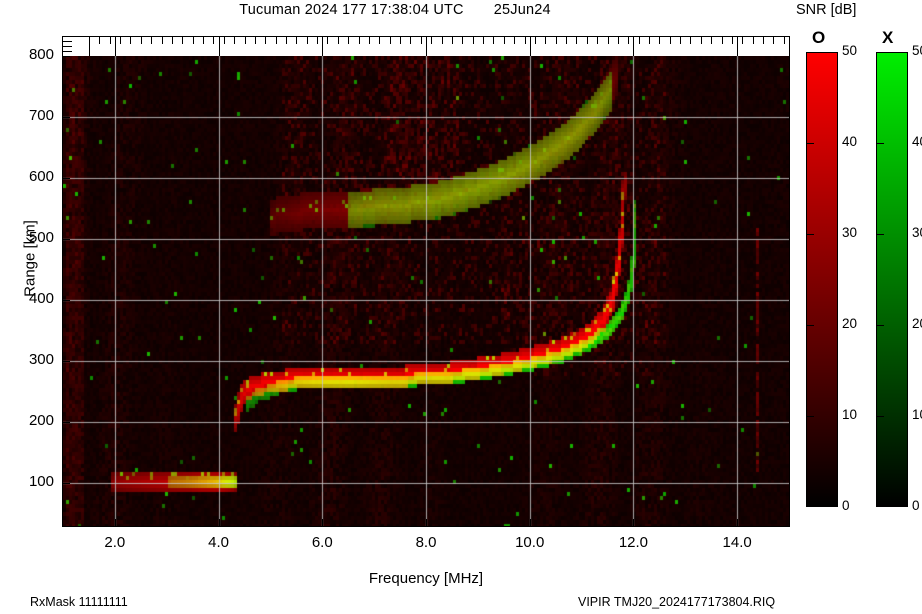 The height and width of the screenshot is (614, 922). Describe the element at coordinates (41, 360) in the screenshot. I see `y-tick-label: 300` at that location.